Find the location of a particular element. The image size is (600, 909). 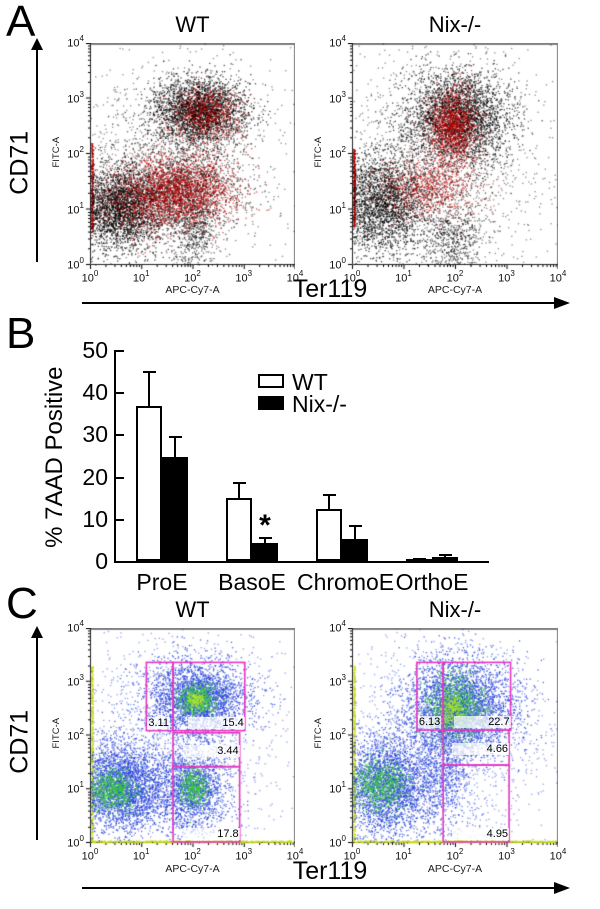

x-tick-label-flow-c-wt-0: 10⁰ is located at coordinates (90, 855).